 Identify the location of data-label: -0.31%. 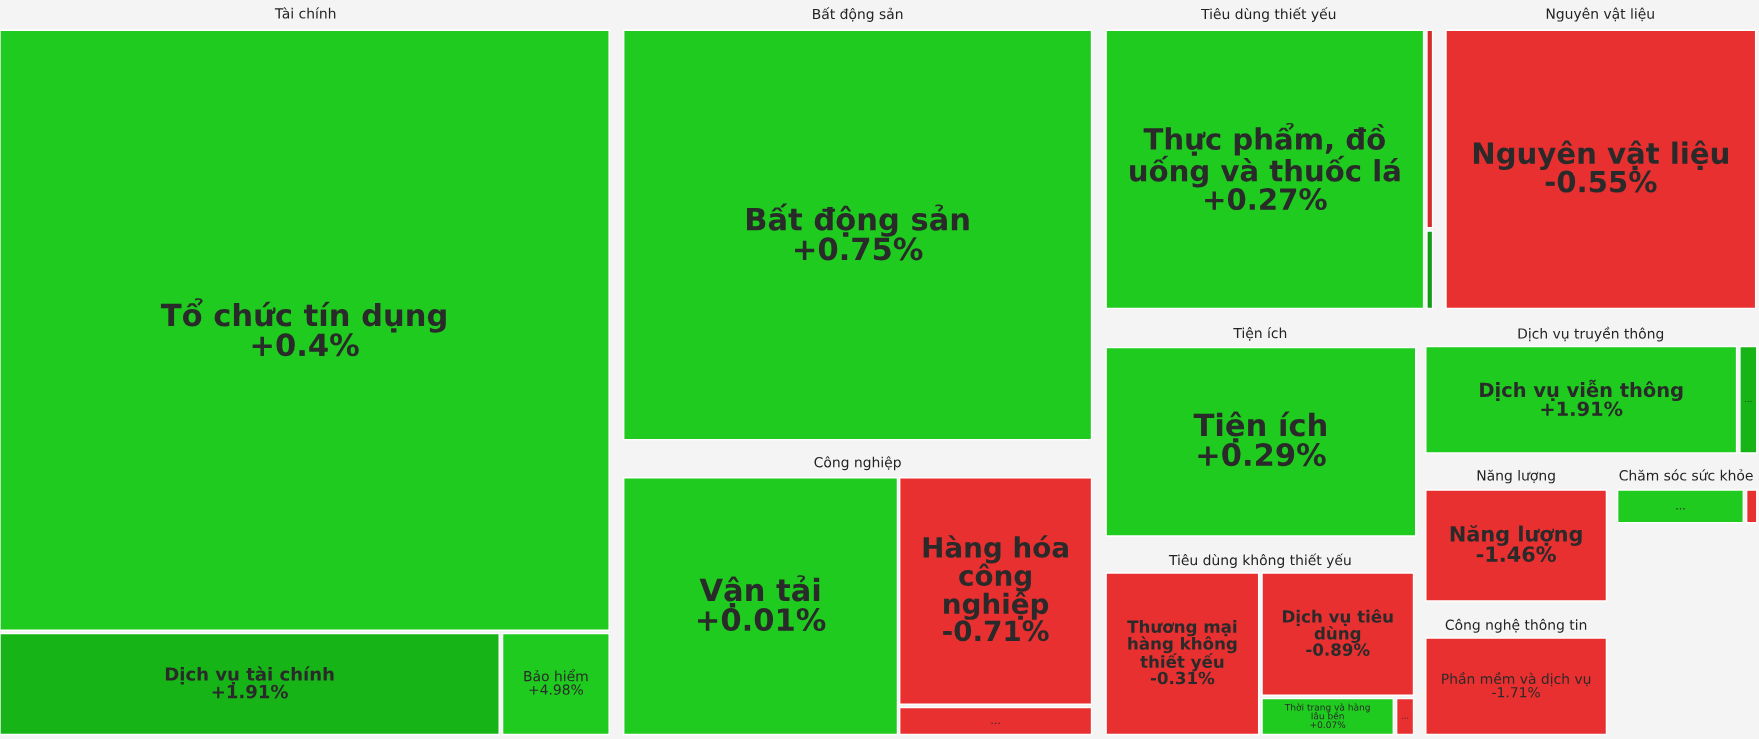
(1182, 678).